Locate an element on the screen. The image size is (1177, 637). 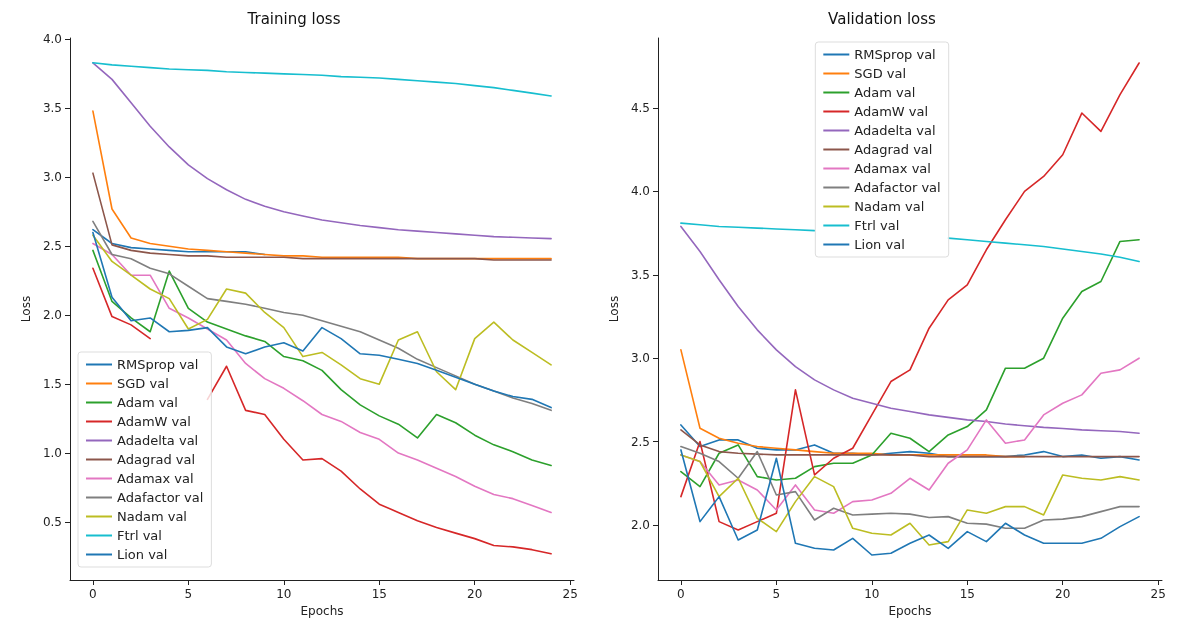
chart-title: Validation loss is located at coordinates (882, 18).